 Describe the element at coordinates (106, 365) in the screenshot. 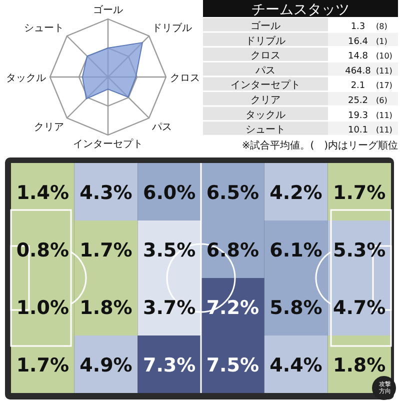

I see `data-label: 4.9%` at that location.